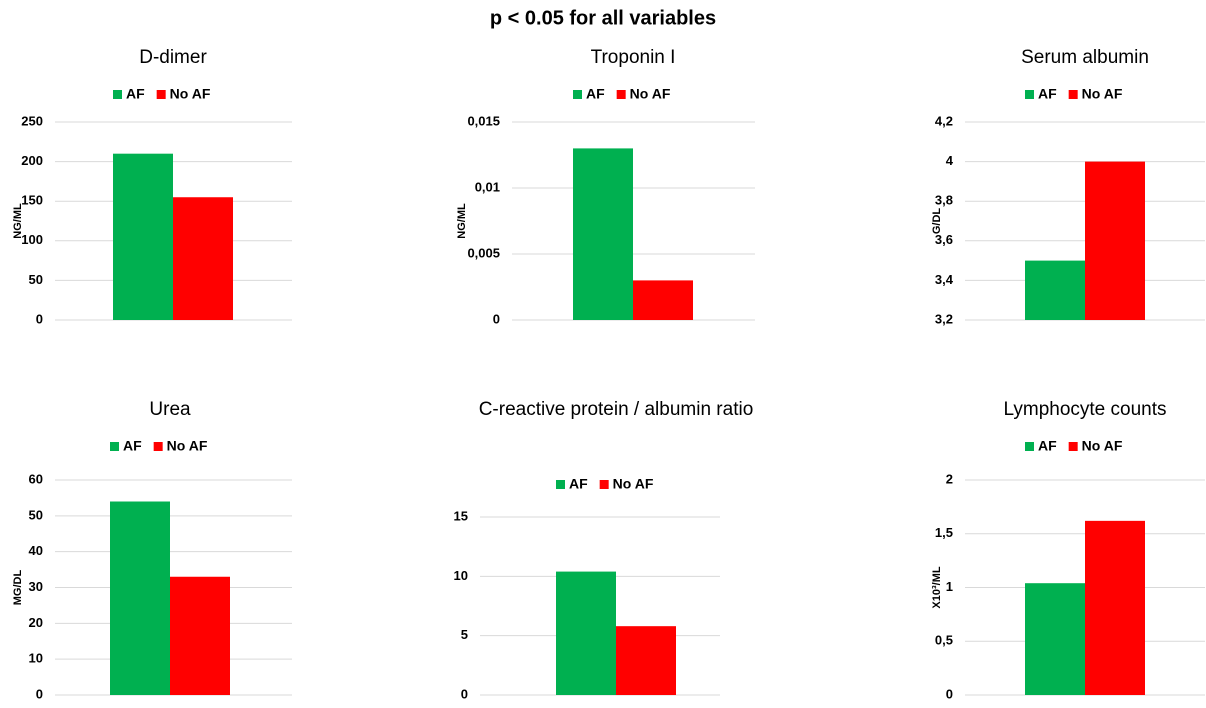 The height and width of the screenshot is (708, 1206). What do you see at coordinates (944, 279) in the screenshot?
I see `y-tick-label: 3,4` at bounding box center [944, 279].